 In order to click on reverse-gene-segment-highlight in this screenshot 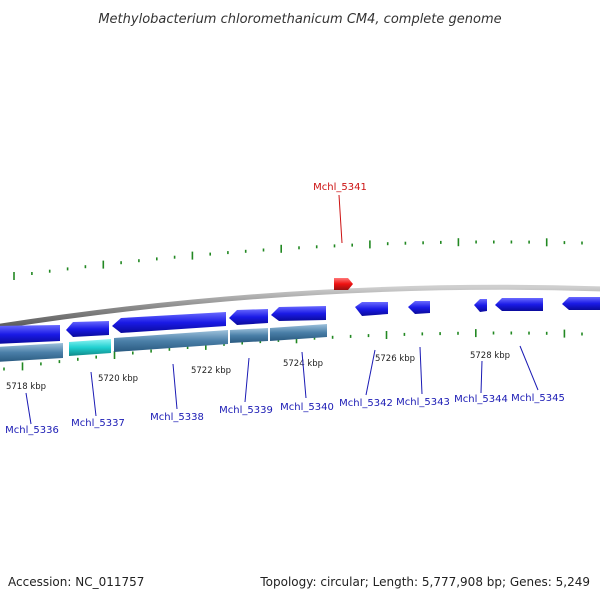, I will do `click(90, 347)`.